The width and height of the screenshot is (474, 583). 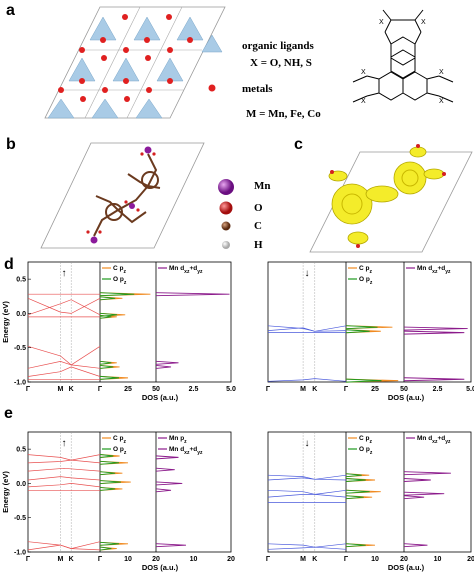 What do you see at coordinates (258, 226) in the screenshot?
I see `atom-label-c: C` at bounding box center [258, 226].